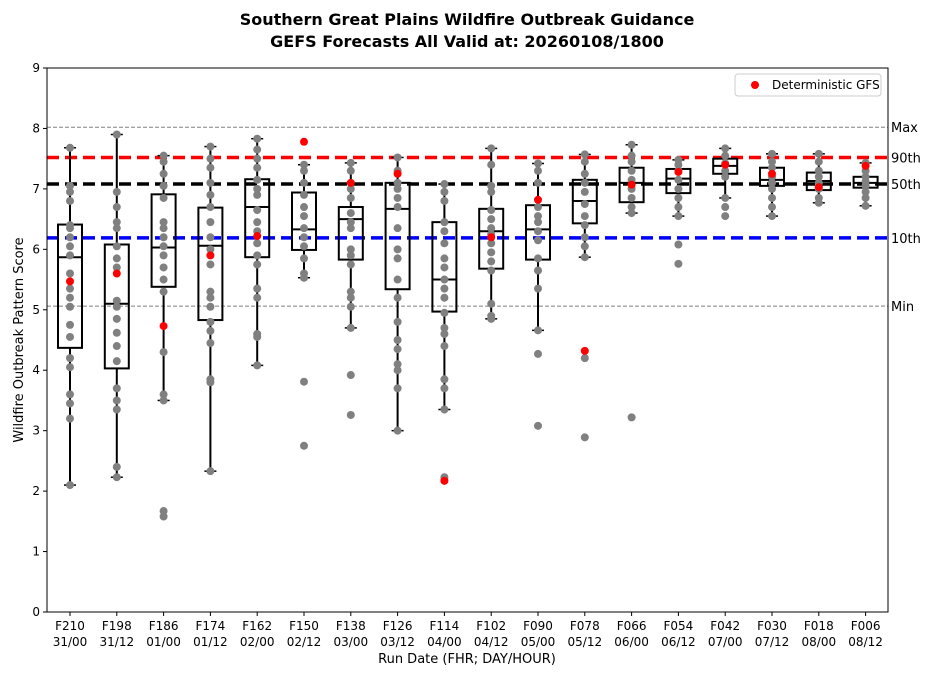  I want to click on x-tick-label-day: 31/00, so click(70, 642).